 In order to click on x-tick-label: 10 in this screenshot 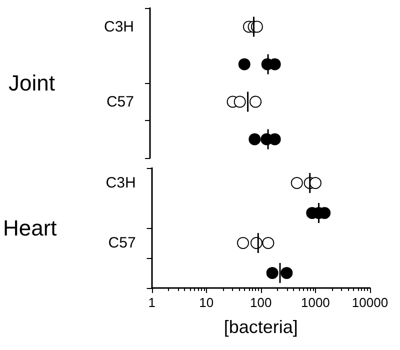, I will do `click(206, 302)`.